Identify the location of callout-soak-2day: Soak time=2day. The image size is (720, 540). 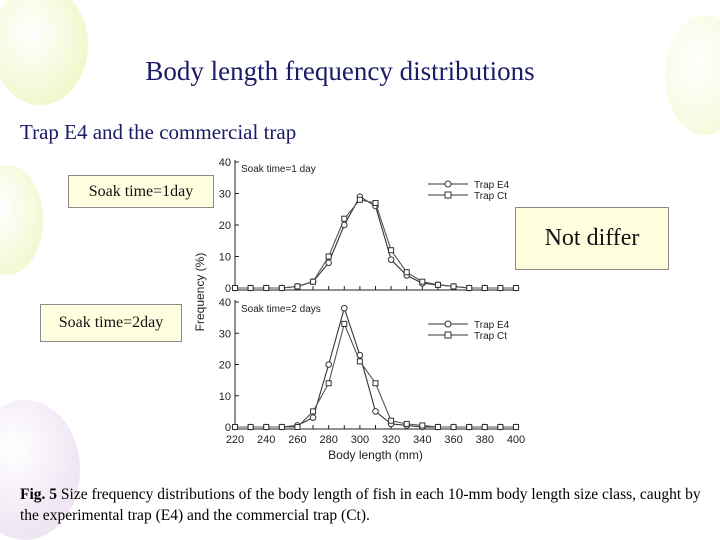
(111, 323).